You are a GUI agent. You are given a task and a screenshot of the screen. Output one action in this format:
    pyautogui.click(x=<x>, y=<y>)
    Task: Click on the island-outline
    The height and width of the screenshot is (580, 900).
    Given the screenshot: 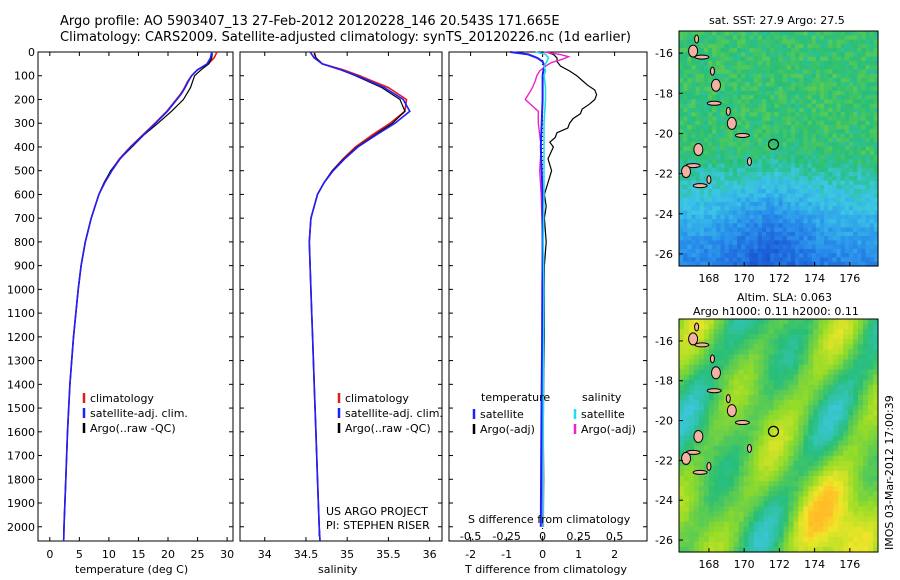 What is the action you would take?
    pyautogui.click(x=697, y=39)
    